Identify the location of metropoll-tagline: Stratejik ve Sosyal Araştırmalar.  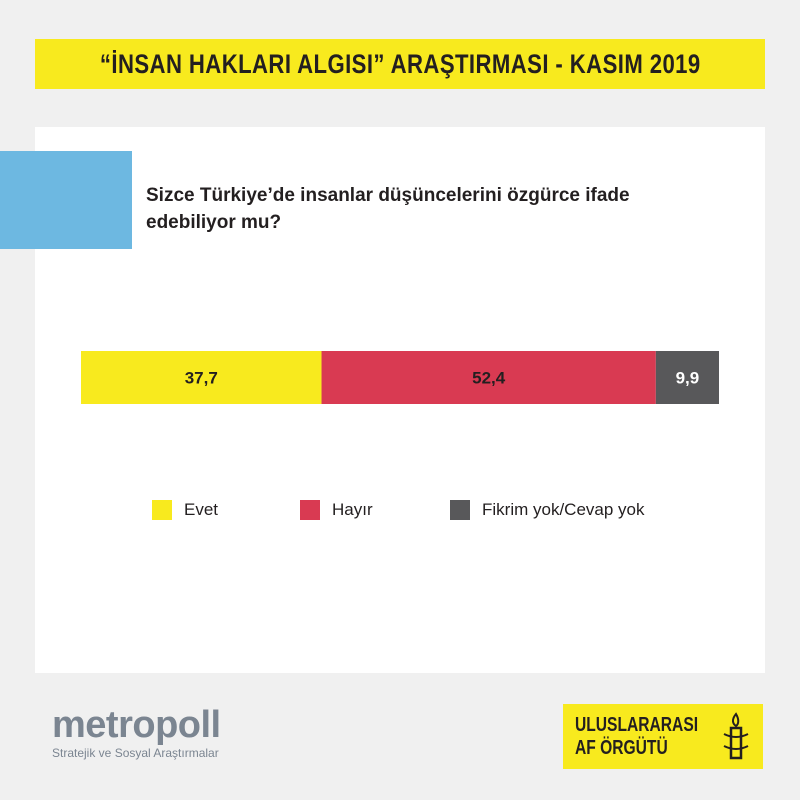
(135, 753).